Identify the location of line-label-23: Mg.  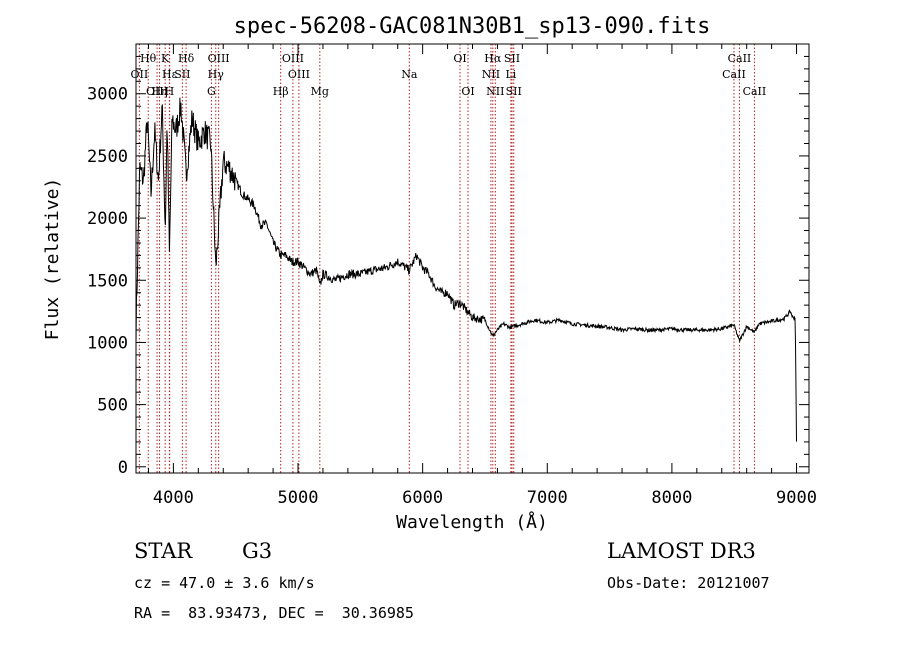
(320, 91).